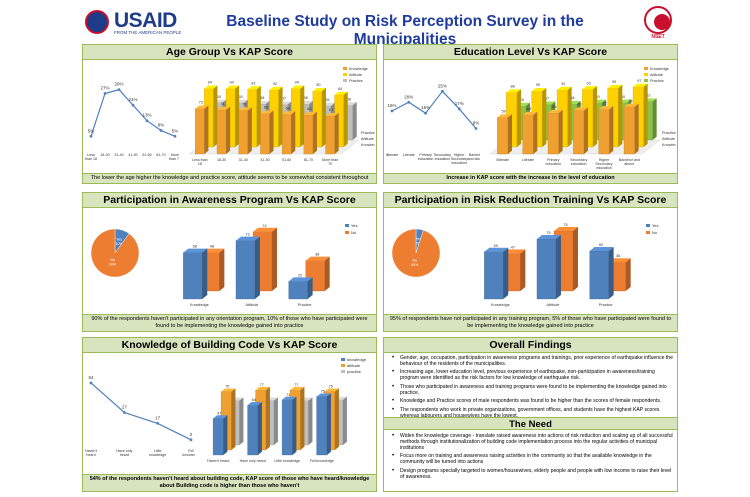  What do you see at coordinates (112, 260) in the screenshot?
I see `awareness_pie-slice-label: No` at bounding box center [112, 260].